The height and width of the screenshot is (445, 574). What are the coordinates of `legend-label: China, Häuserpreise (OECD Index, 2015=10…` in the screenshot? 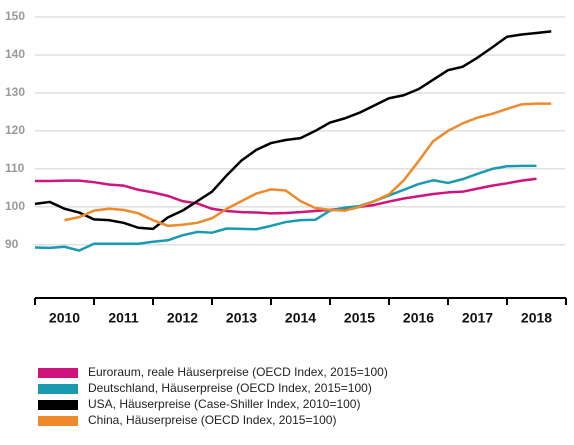 It's located at (212, 420).